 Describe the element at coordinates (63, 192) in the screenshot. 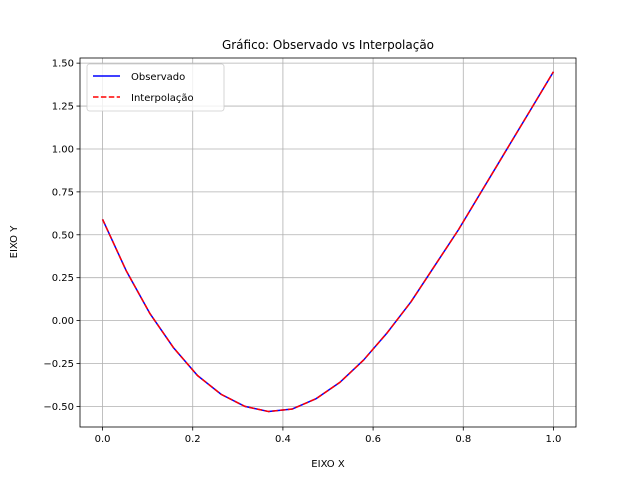

I see `y-tick-label: 0.75` at that location.